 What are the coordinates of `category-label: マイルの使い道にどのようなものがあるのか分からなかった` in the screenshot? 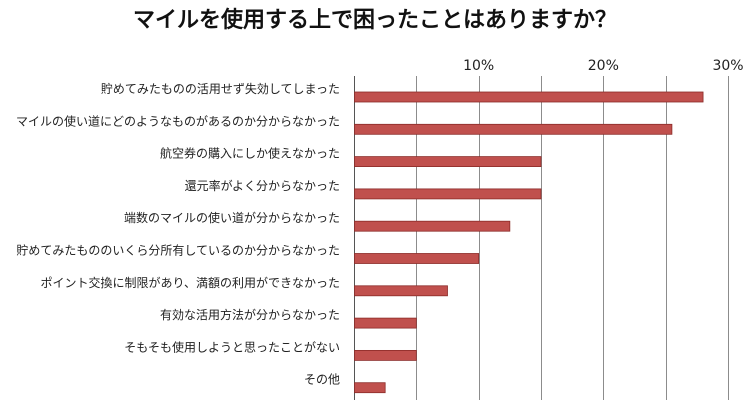 It's located at (178, 120).